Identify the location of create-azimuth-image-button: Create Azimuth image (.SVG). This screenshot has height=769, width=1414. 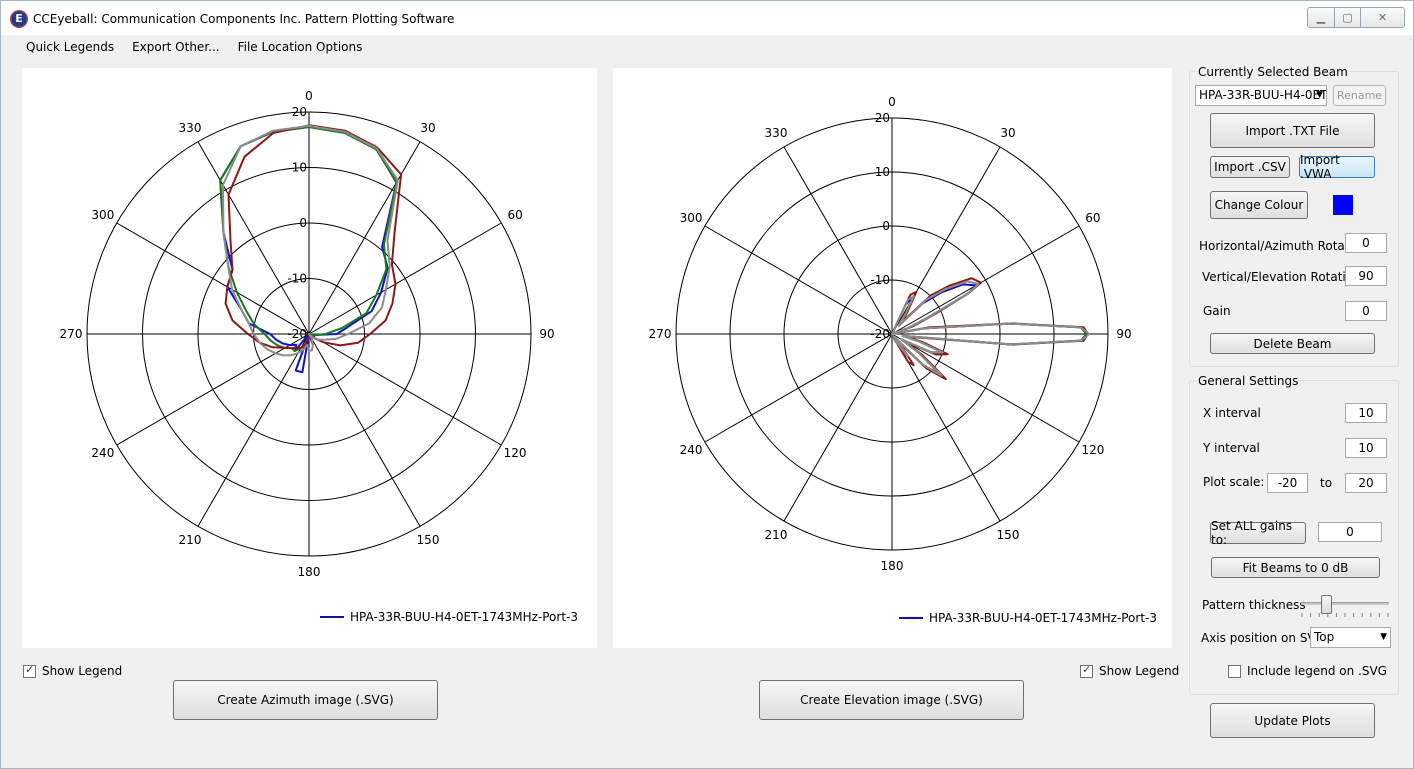
(305, 700).